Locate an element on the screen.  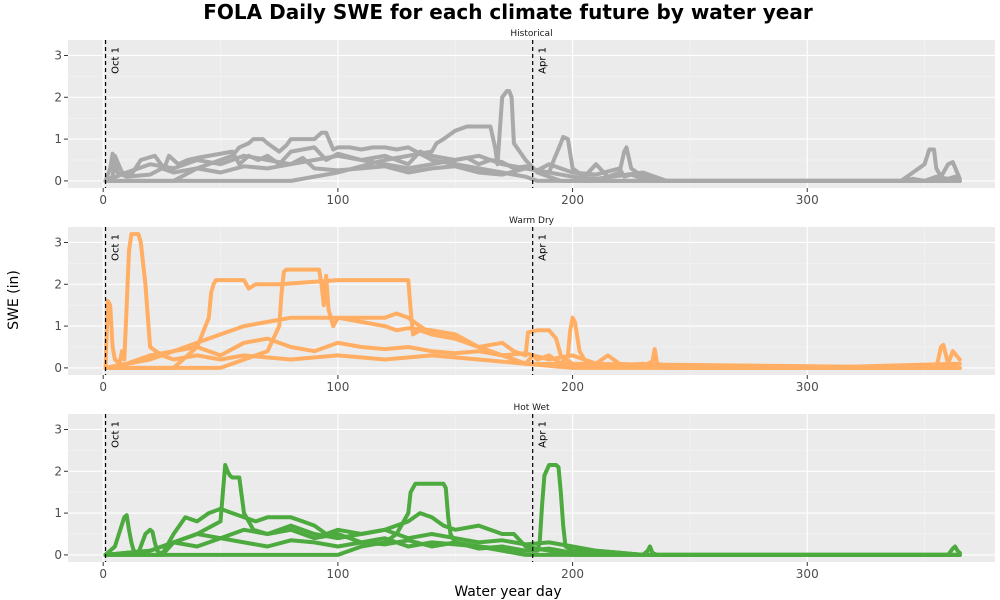
y-axis-title: SWE (in) is located at coordinates (14, 300).